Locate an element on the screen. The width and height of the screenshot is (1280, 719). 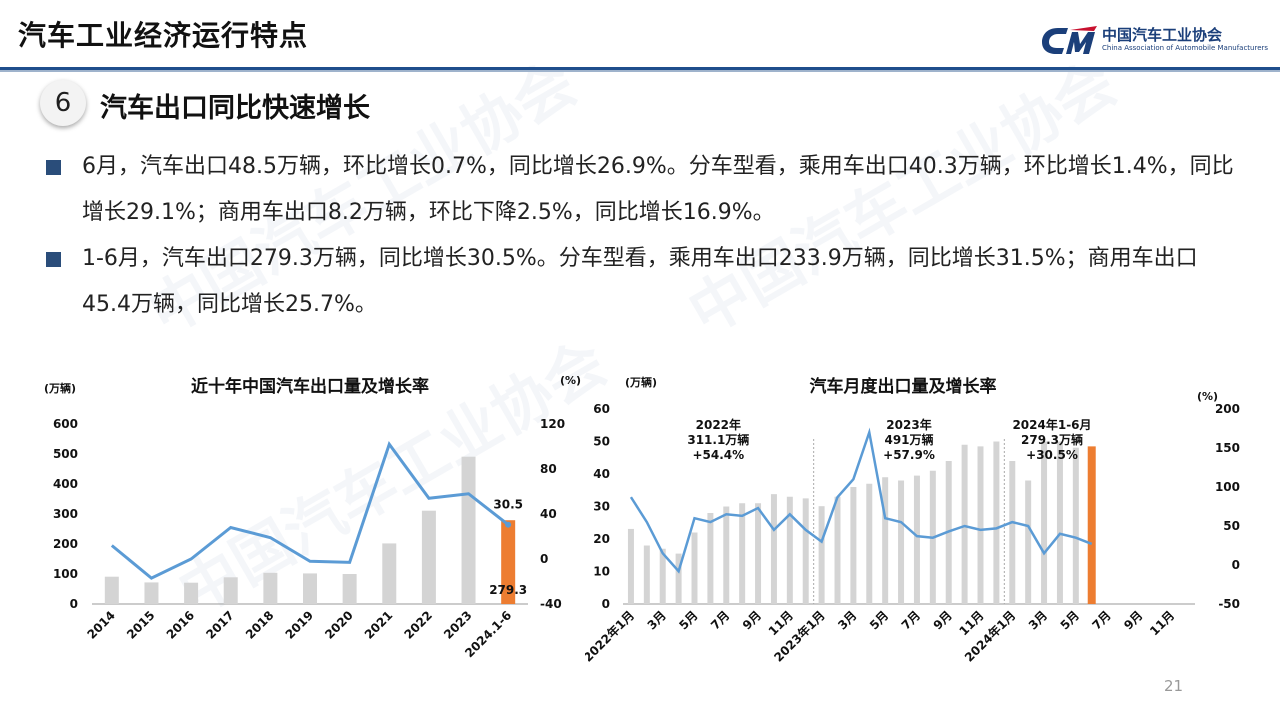
y-tick-label: 300 is located at coordinates (65, 514).